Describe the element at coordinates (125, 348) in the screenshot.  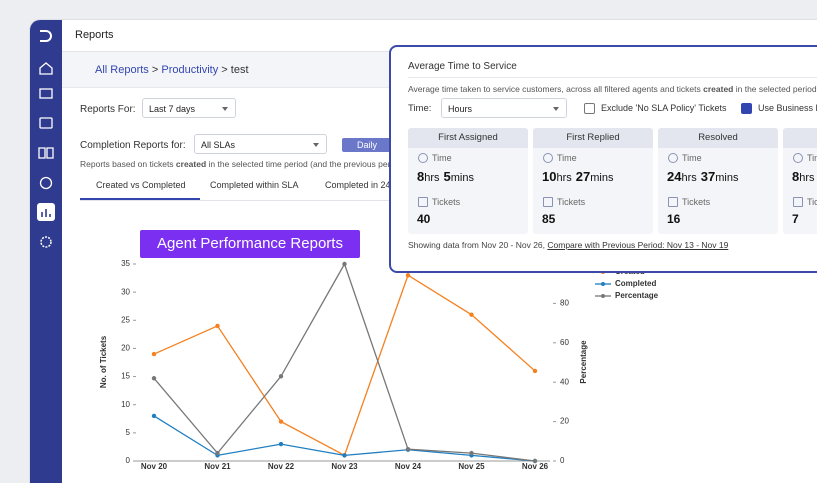
I see `y-tick-label: 20` at that location.